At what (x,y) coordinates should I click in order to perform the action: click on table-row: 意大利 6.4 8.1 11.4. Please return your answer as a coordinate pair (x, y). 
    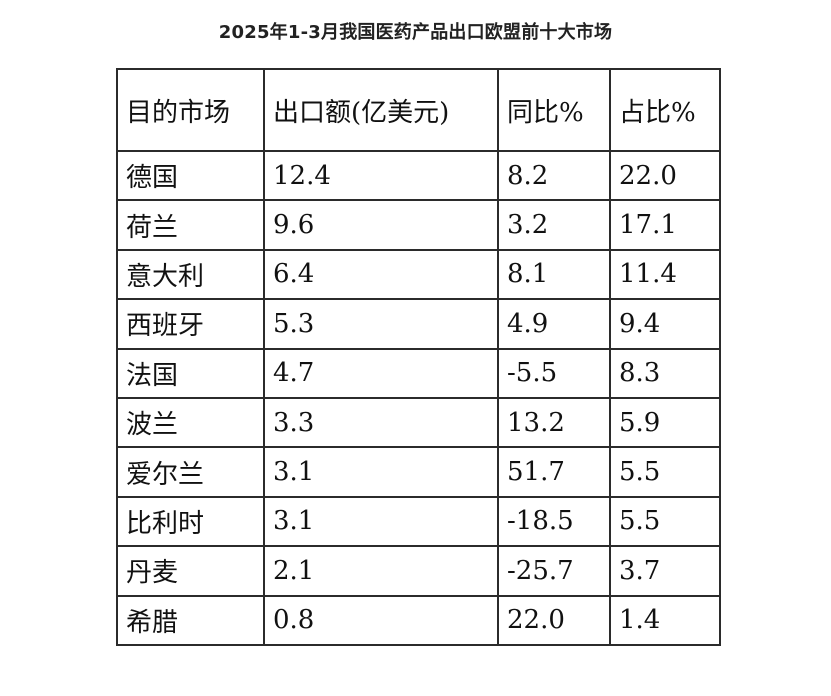
    Looking at the image, I should click on (418, 274).